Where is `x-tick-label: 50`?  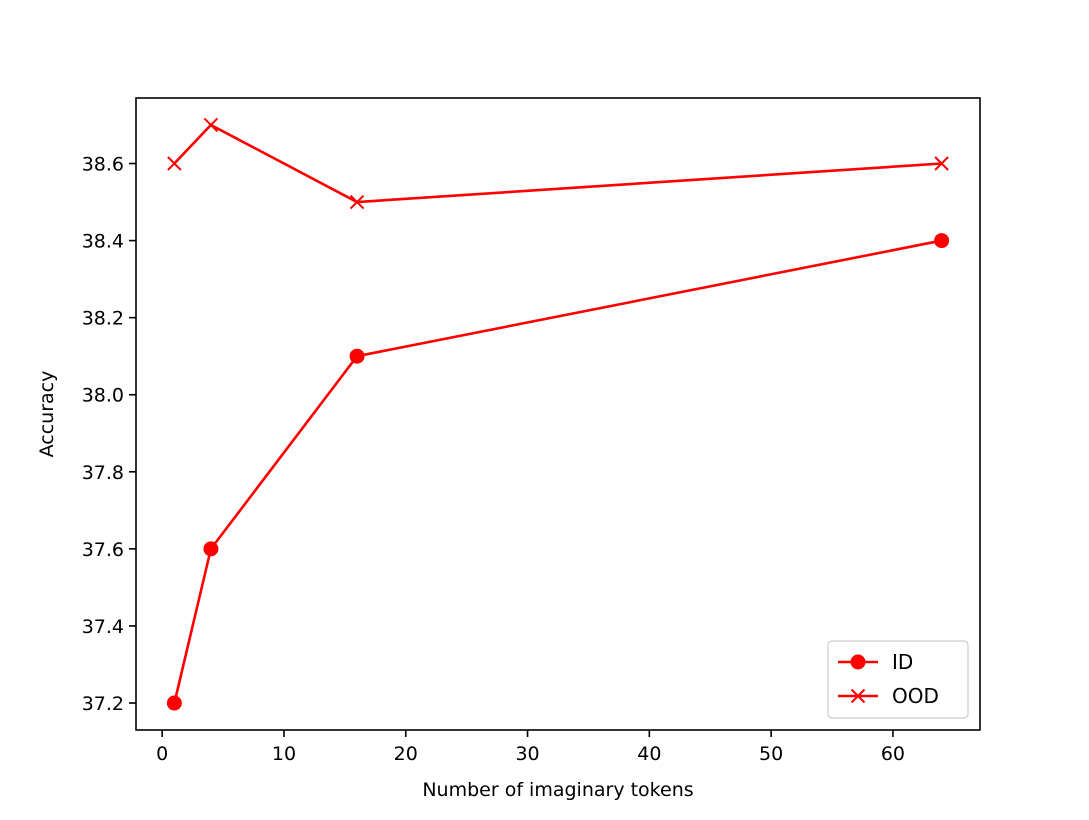 x-tick-label: 50 is located at coordinates (771, 754).